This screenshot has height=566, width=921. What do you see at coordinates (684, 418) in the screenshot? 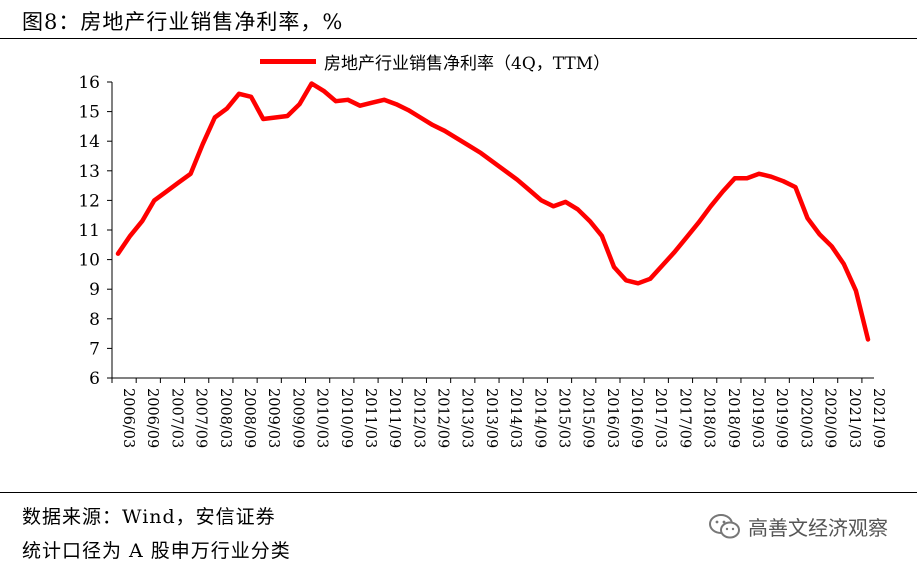
I see `x-tick-label: 2017/09` at bounding box center [684, 418].